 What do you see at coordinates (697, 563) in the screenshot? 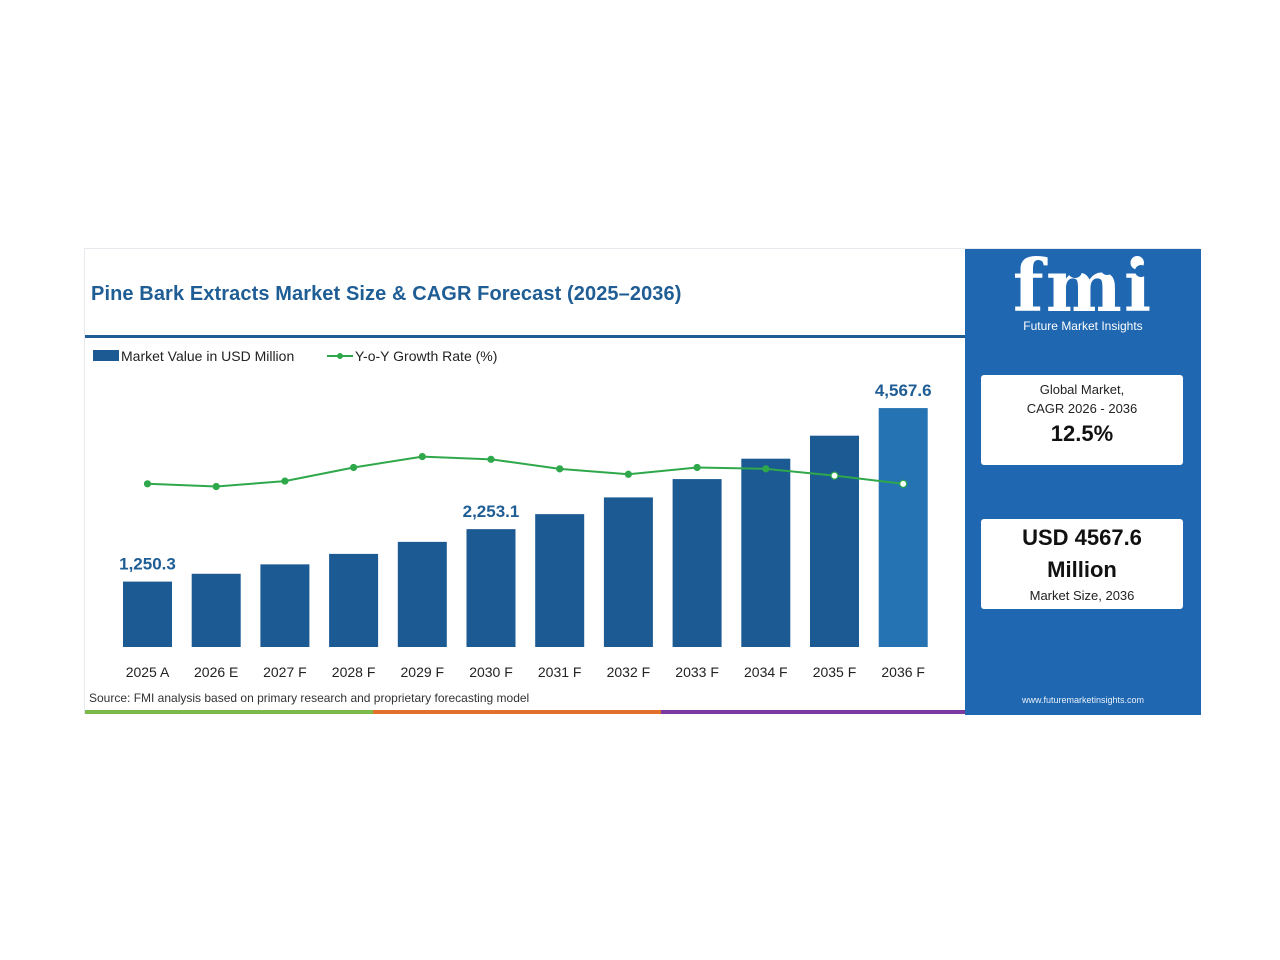
I see `bar-2033-f` at bounding box center [697, 563].